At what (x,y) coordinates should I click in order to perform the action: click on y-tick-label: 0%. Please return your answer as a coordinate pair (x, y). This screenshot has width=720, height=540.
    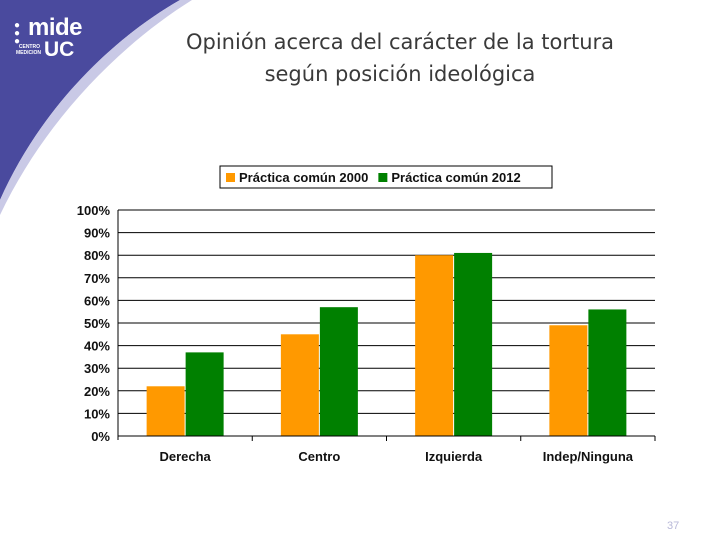
    Looking at the image, I should click on (100, 436).